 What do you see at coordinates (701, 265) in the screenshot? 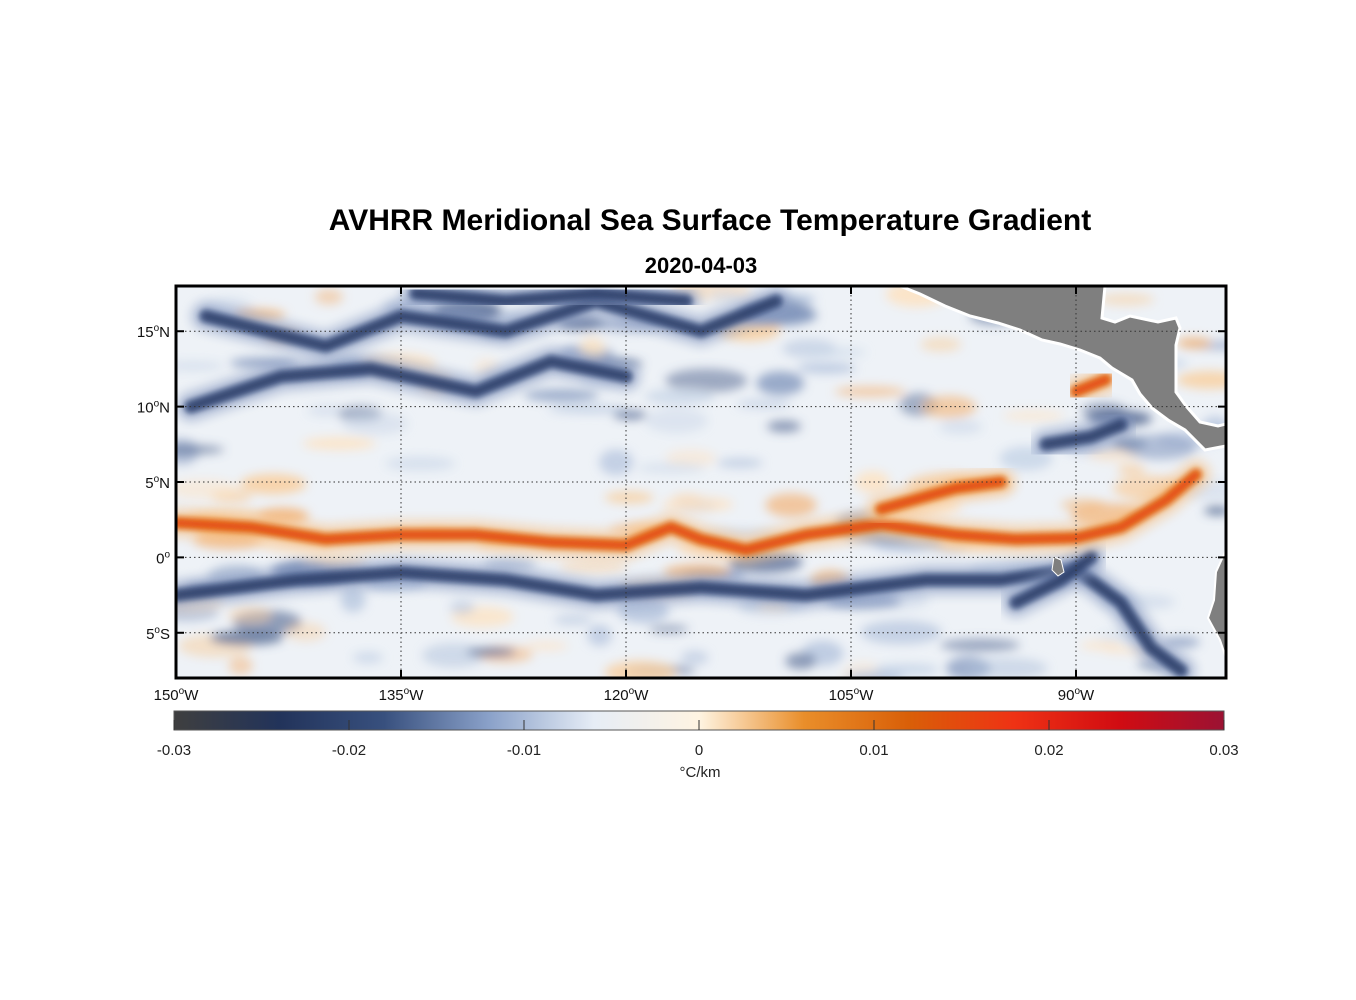
I see `chart-subtitle: 2020-04-03` at bounding box center [701, 265].